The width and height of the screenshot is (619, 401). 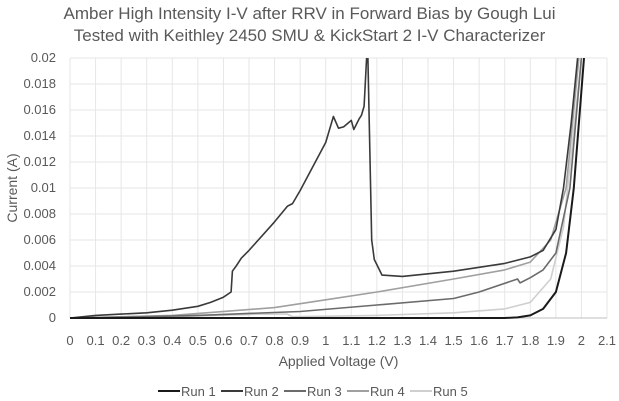 What do you see at coordinates (43, 57) in the screenshot?
I see `y-tick-label: 0.02` at bounding box center [43, 57].